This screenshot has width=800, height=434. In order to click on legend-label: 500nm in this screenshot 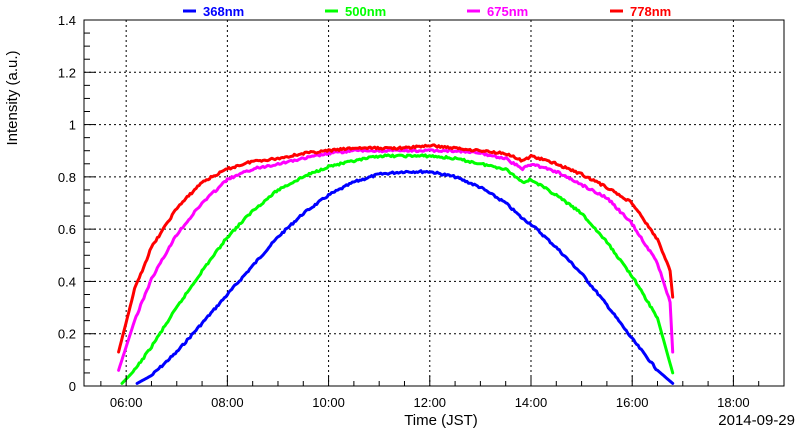, I will do `click(365, 11)`.